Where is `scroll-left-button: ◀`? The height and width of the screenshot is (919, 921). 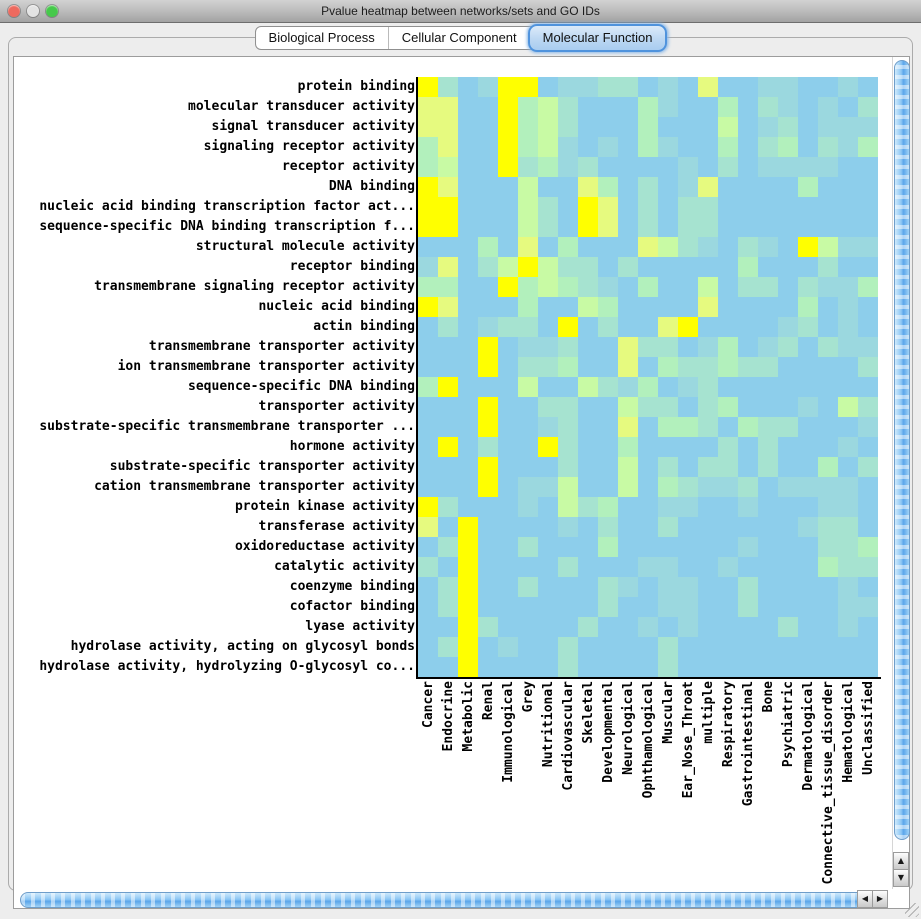 scroll-left-button: ◀ is located at coordinates (865, 899).